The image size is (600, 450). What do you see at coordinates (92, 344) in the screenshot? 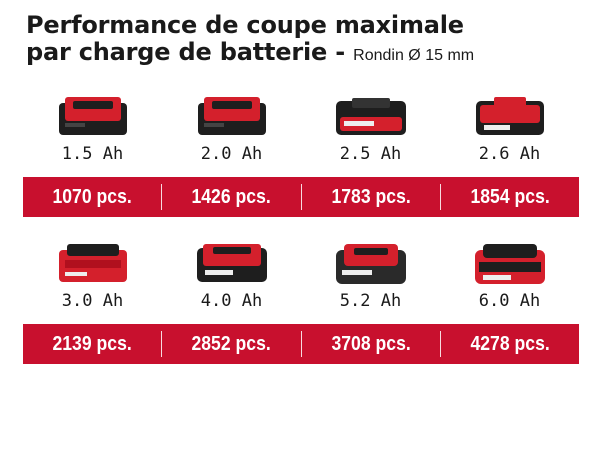
I see `cut-count: 2139 pcs.` at bounding box center [92, 344].